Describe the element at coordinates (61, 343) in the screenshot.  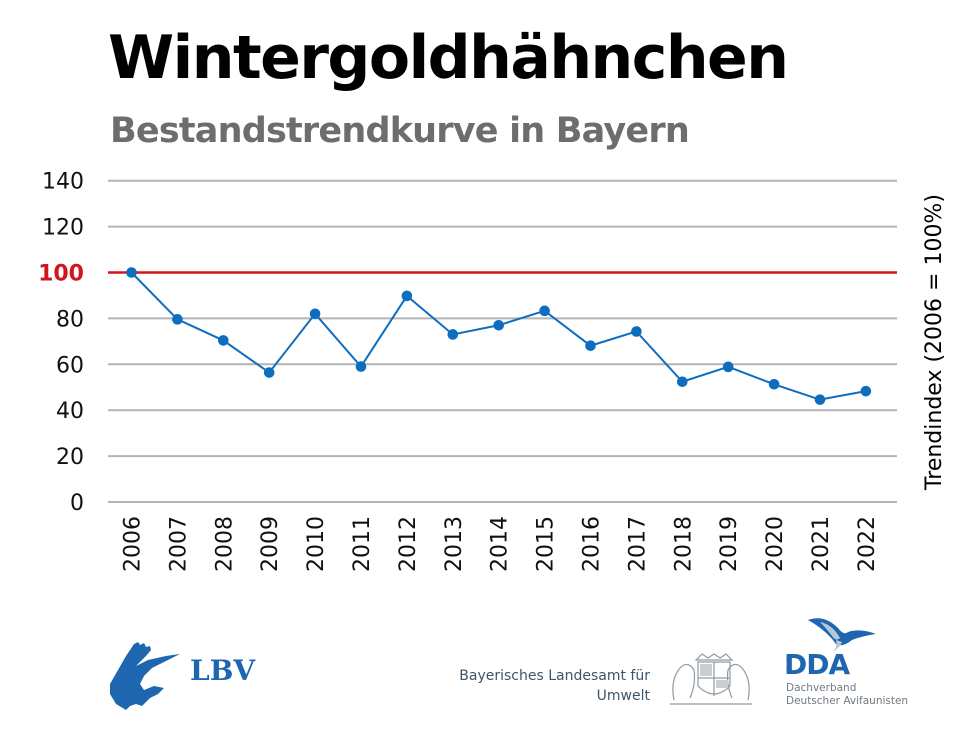
I see `y-tick-labels: 0 20 40 60 80 100 120 140` at that location.